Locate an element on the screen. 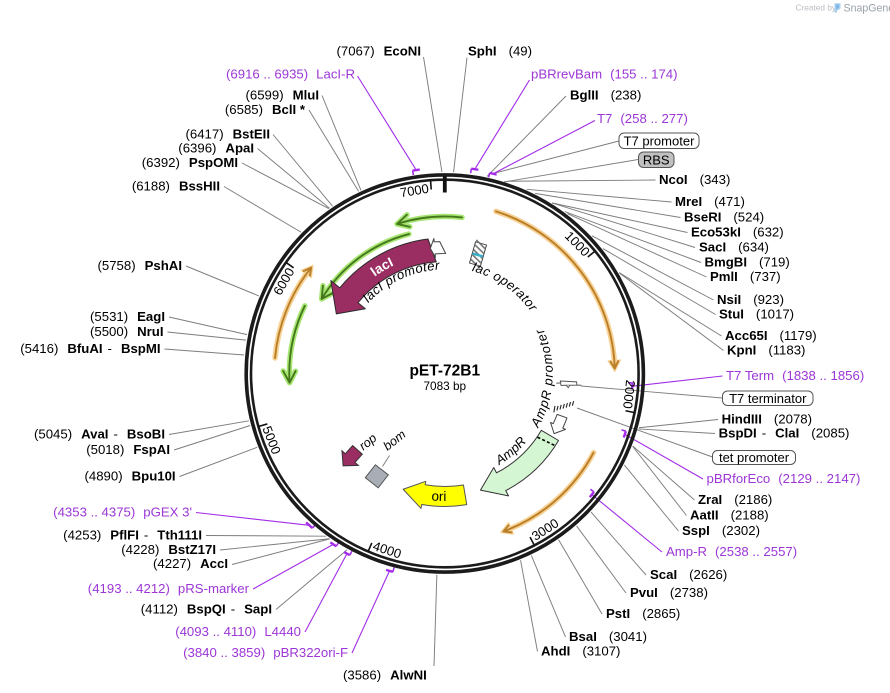 This screenshot has width=890, height=693. svg-text:NcoI(343): NcoI (343) is located at coordinates (694, 179).